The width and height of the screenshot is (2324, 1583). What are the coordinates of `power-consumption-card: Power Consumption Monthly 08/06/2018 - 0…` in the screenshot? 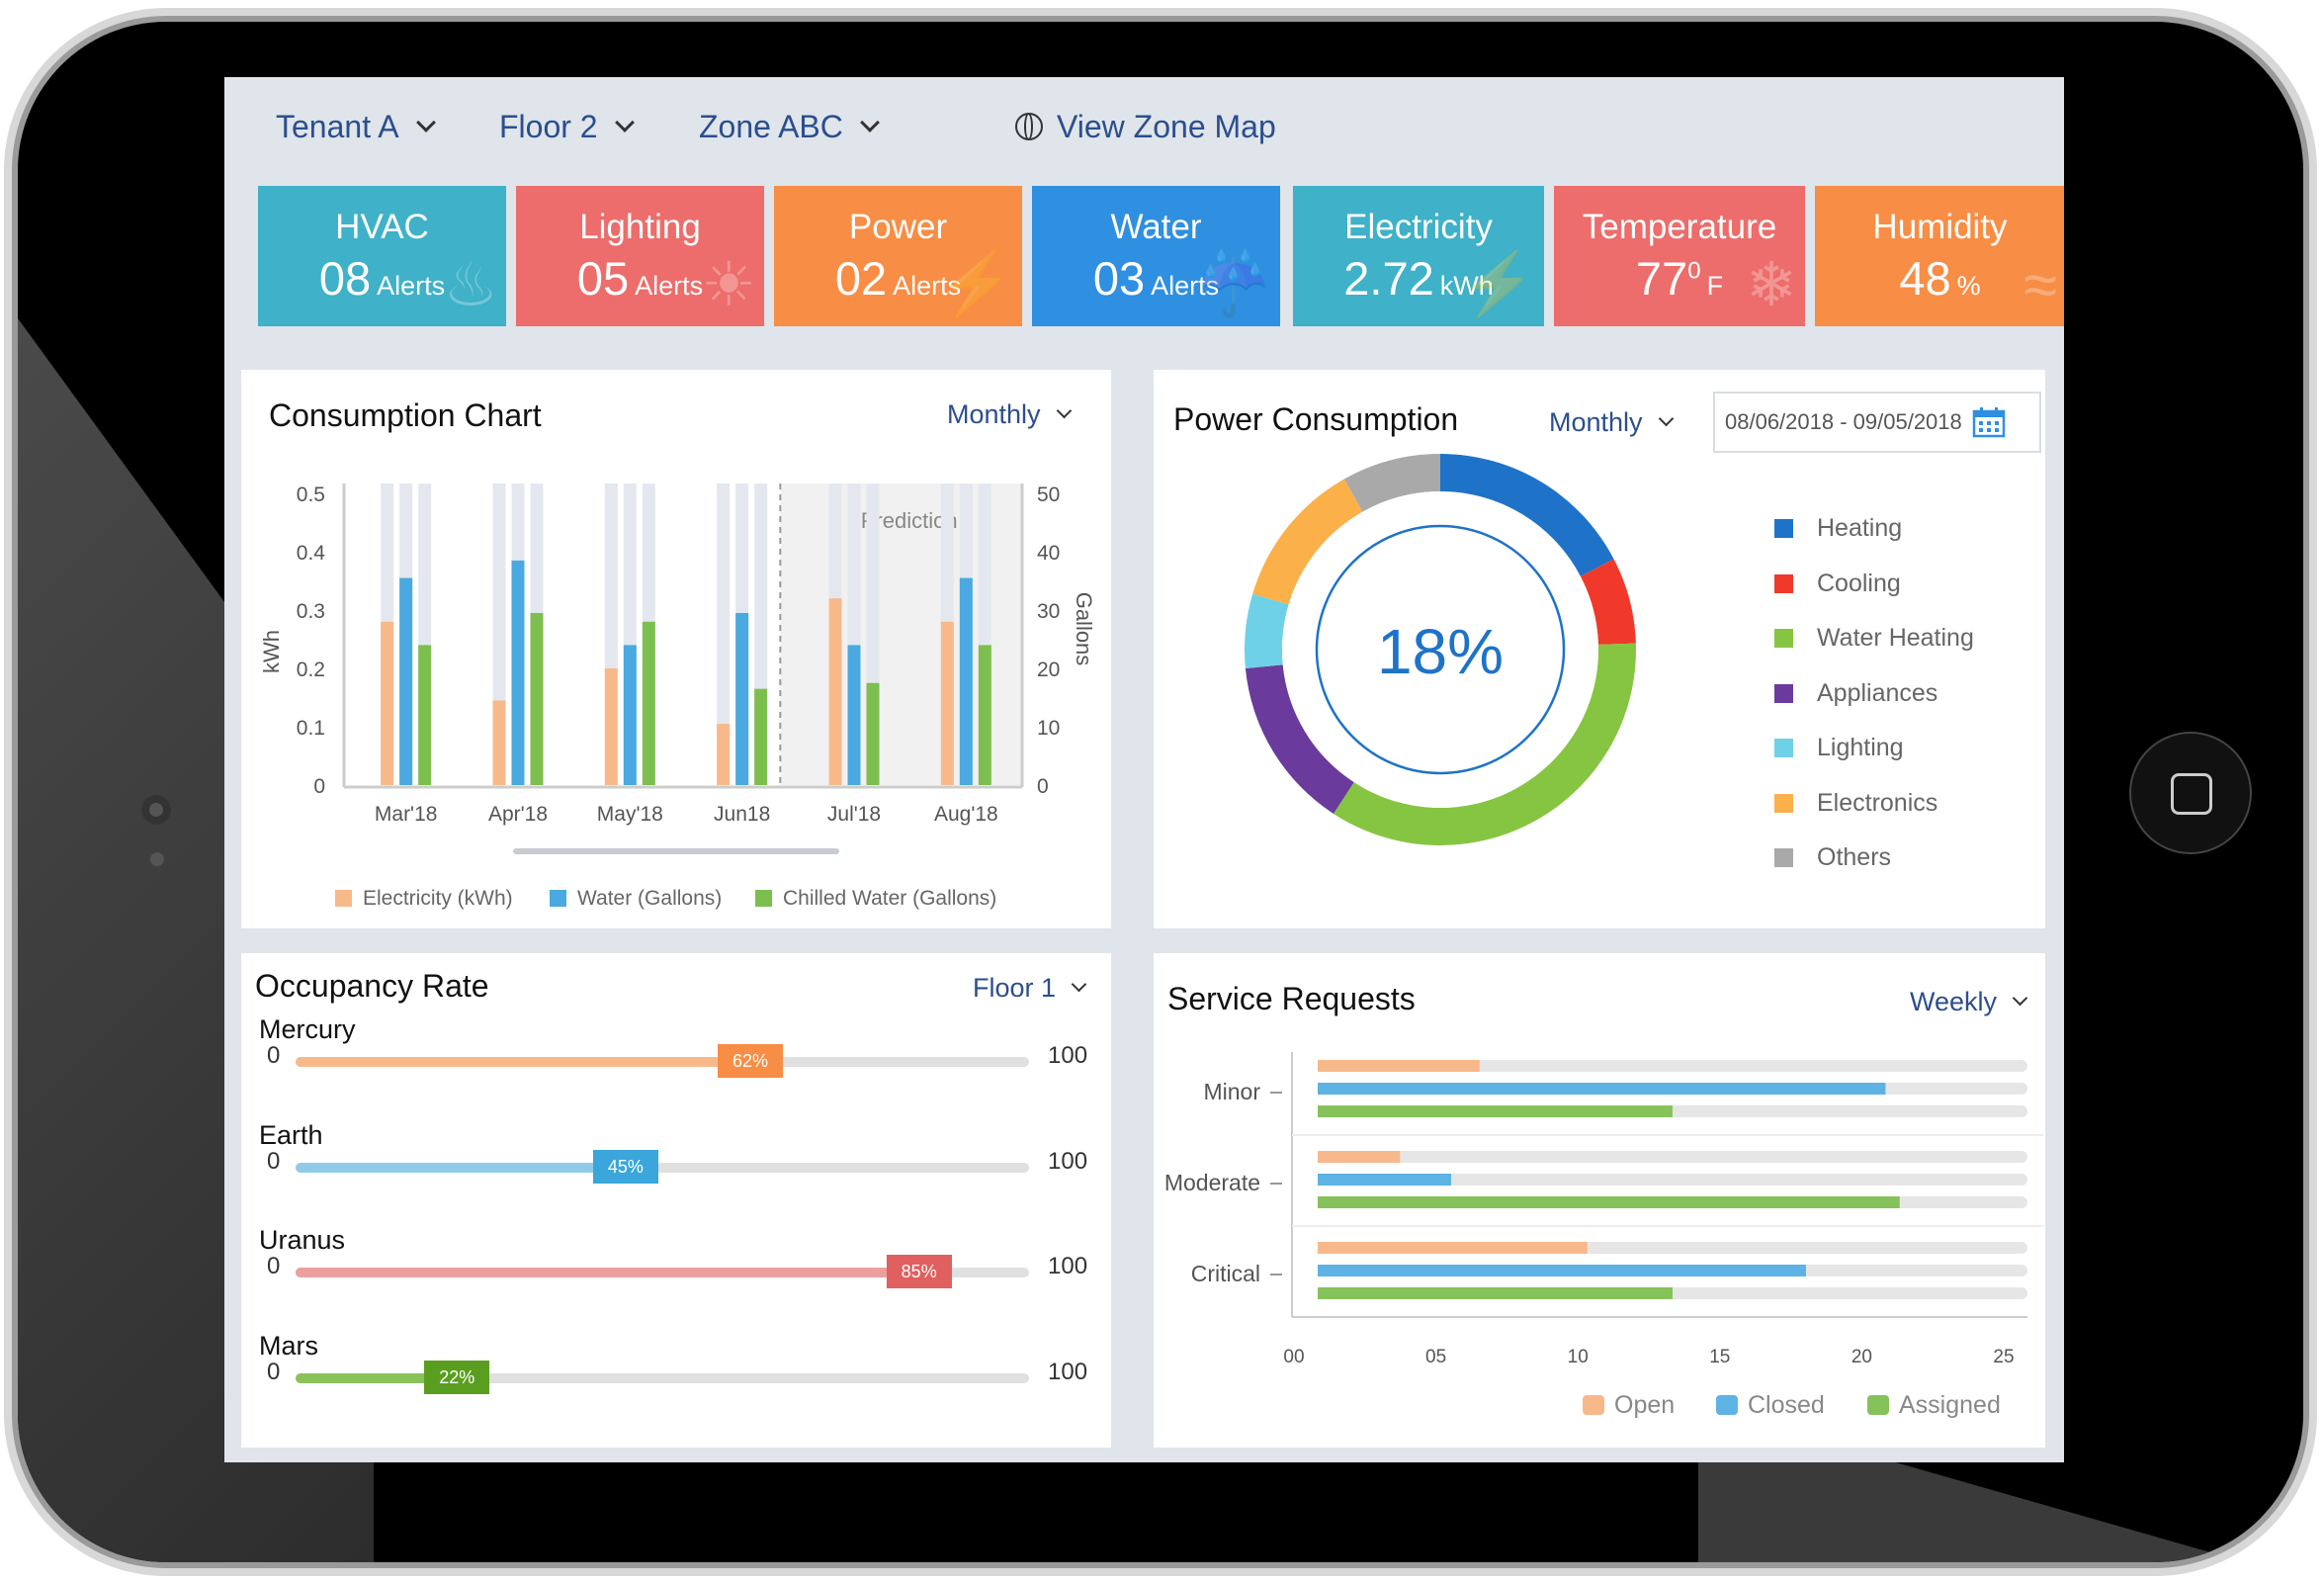 It's located at (1599, 649).